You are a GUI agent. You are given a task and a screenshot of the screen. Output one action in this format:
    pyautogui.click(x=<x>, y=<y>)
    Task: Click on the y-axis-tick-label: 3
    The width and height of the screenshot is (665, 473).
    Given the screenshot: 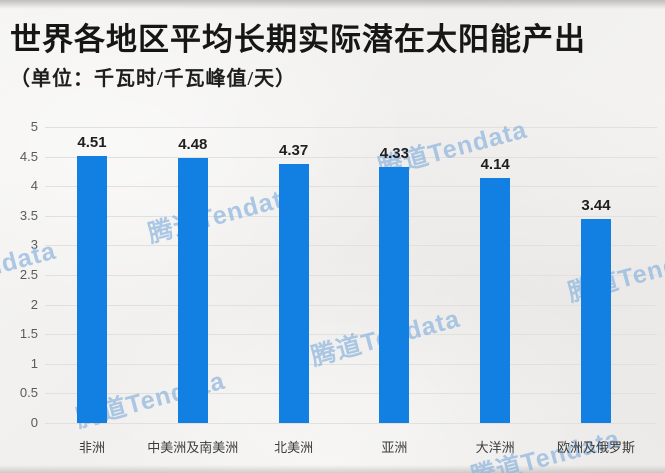 What is the action you would take?
    pyautogui.click(x=34, y=245)
    